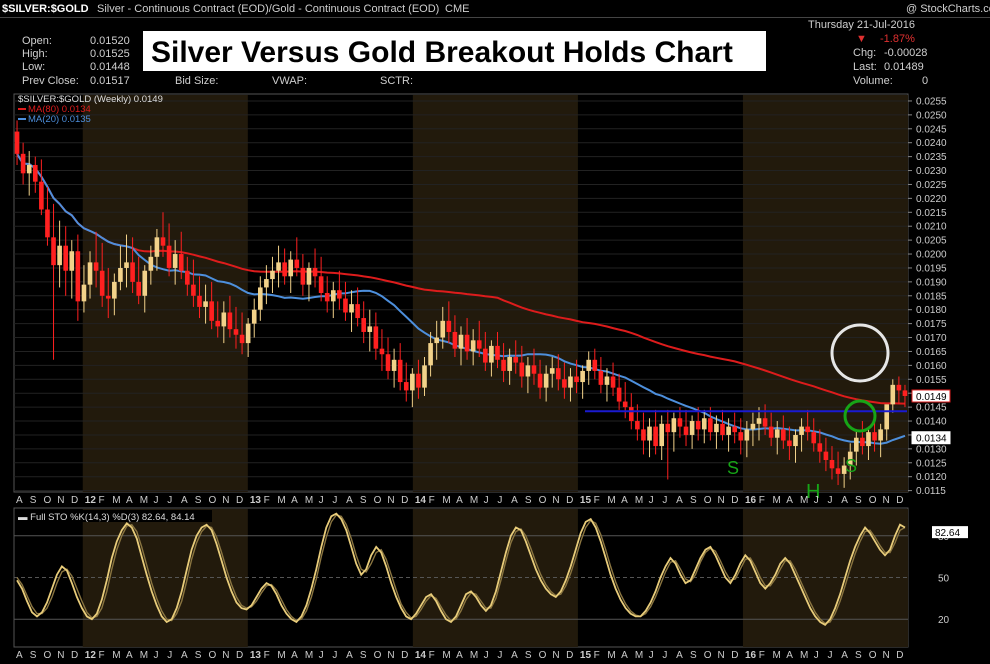 The height and width of the screenshot is (664, 990). I want to click on y-tick-label: 0.0140, so click(931, 422).